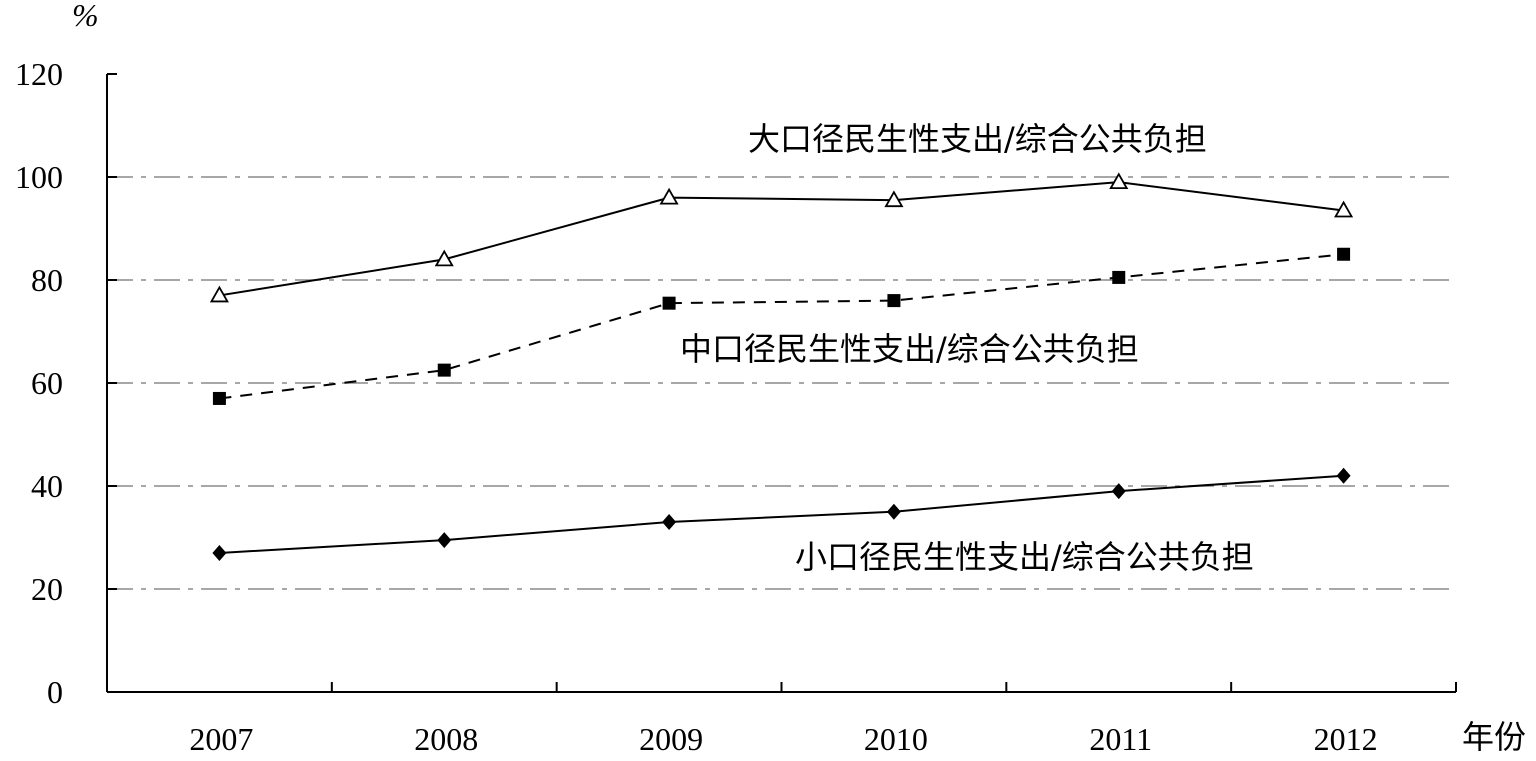 The image size is (1536, 761). Describe the element at coordinates (671, 739) in the screenshot. I see `x-tick-label: 2009` at that location.